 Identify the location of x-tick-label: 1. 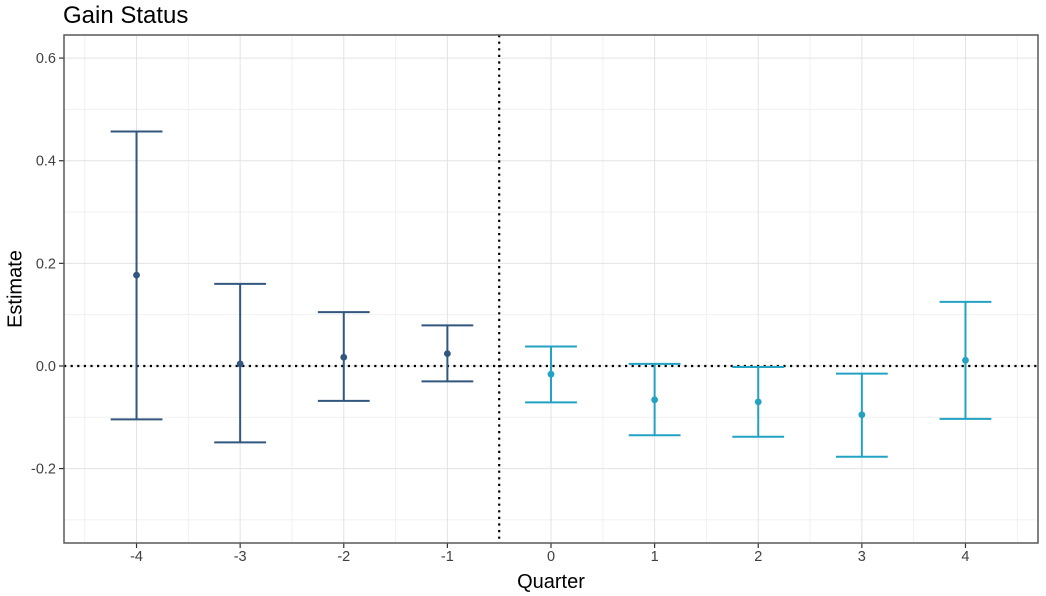
(655, 557).